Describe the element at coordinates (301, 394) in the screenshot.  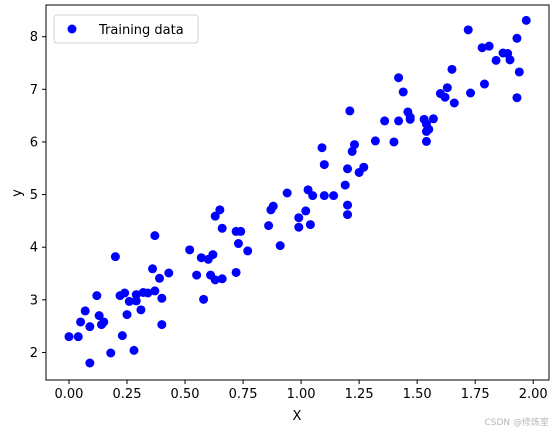
I see `x-tick-label: 1.00` at that location.